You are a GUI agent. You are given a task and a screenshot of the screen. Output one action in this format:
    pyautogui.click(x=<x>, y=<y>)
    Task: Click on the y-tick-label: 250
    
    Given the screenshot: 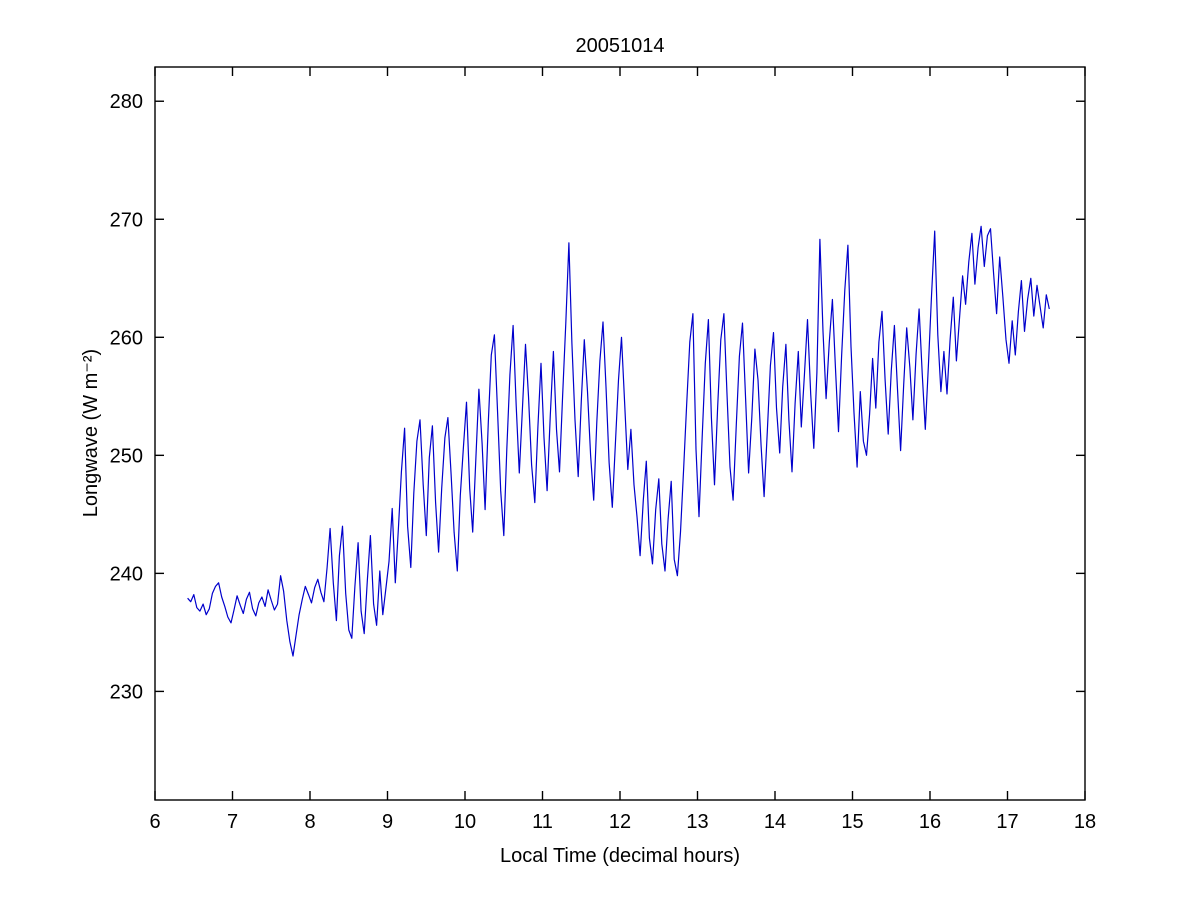 What is the action you would take?
    pyautogui.click(x=126, y=456)
    